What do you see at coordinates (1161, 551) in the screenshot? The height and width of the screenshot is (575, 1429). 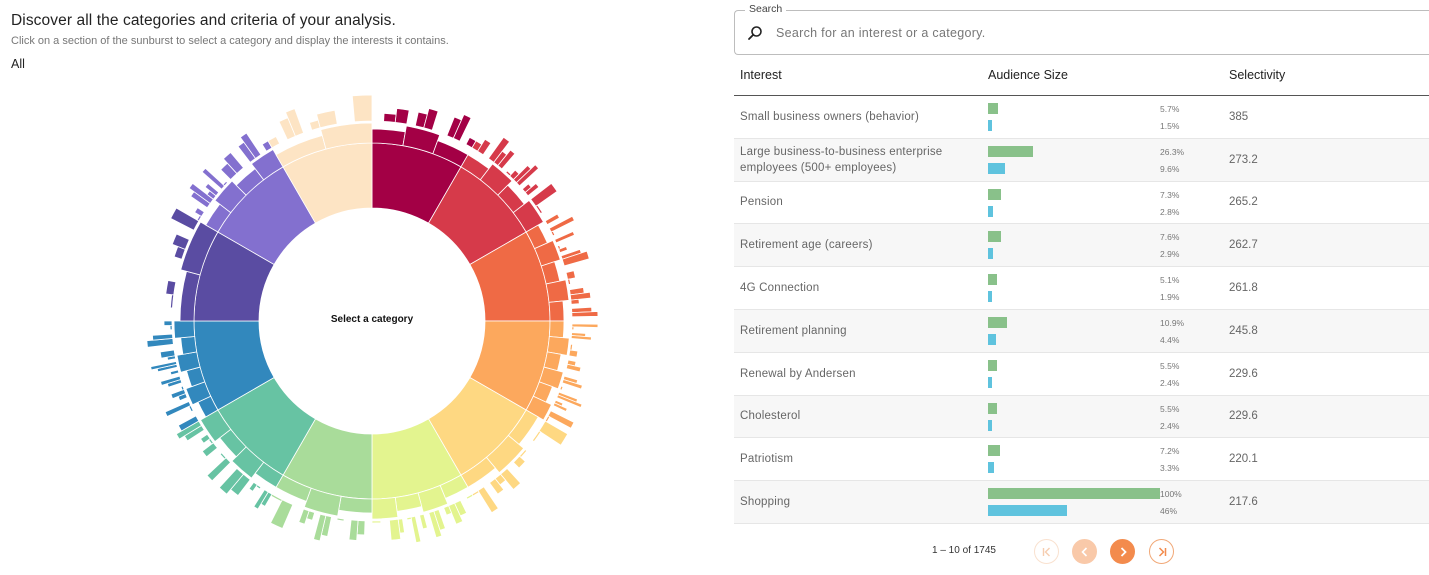 I see `last-page-button` at bounding box center [1161, 551].